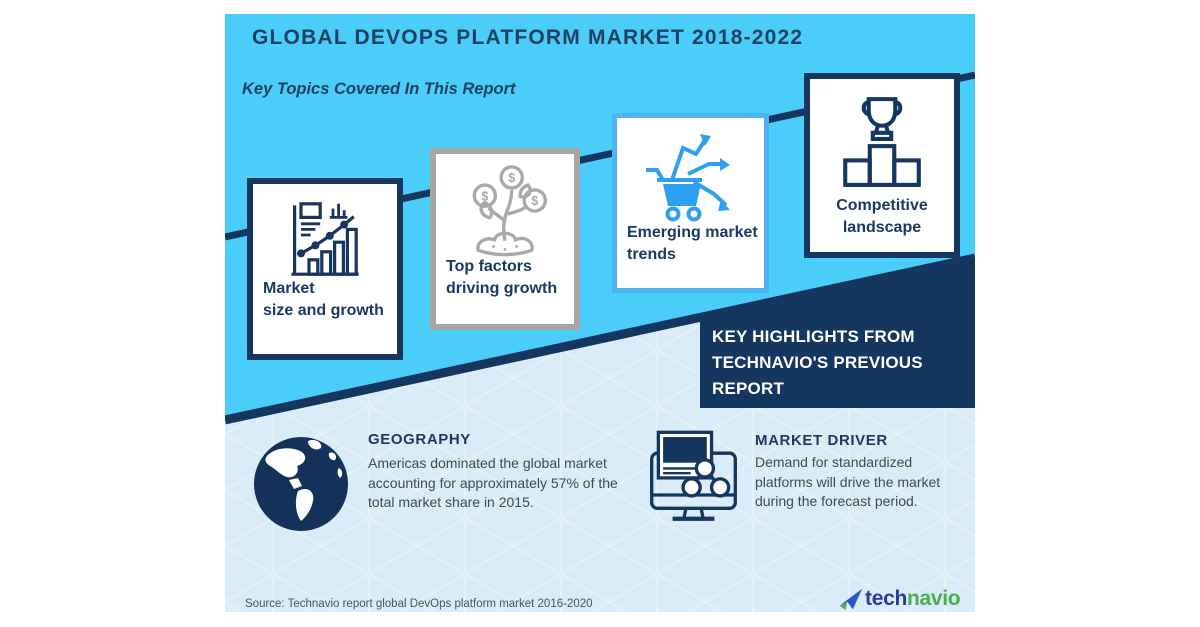 This screenshot has height=627, width=1200. Describe the element at coordinates (502, 277) in the screenshot. I see `topic-label: Top factors driving growth` at that location.